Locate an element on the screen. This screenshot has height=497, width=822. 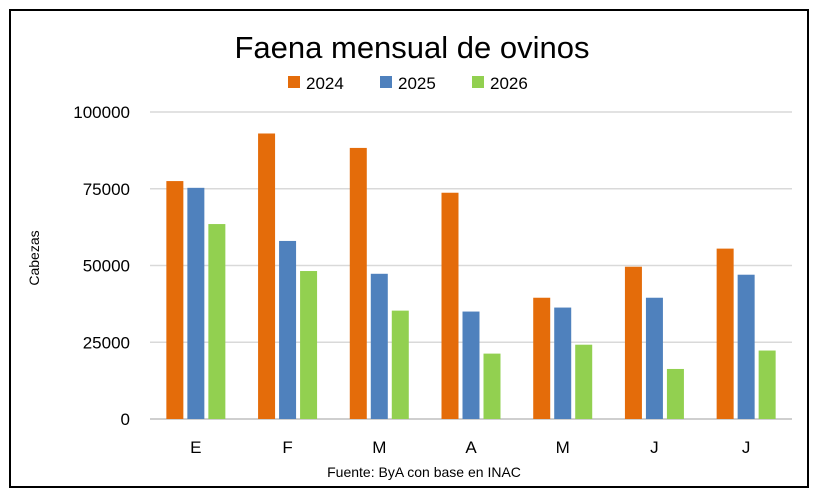
x-tick-label: E is located at coordinates (195, 447).